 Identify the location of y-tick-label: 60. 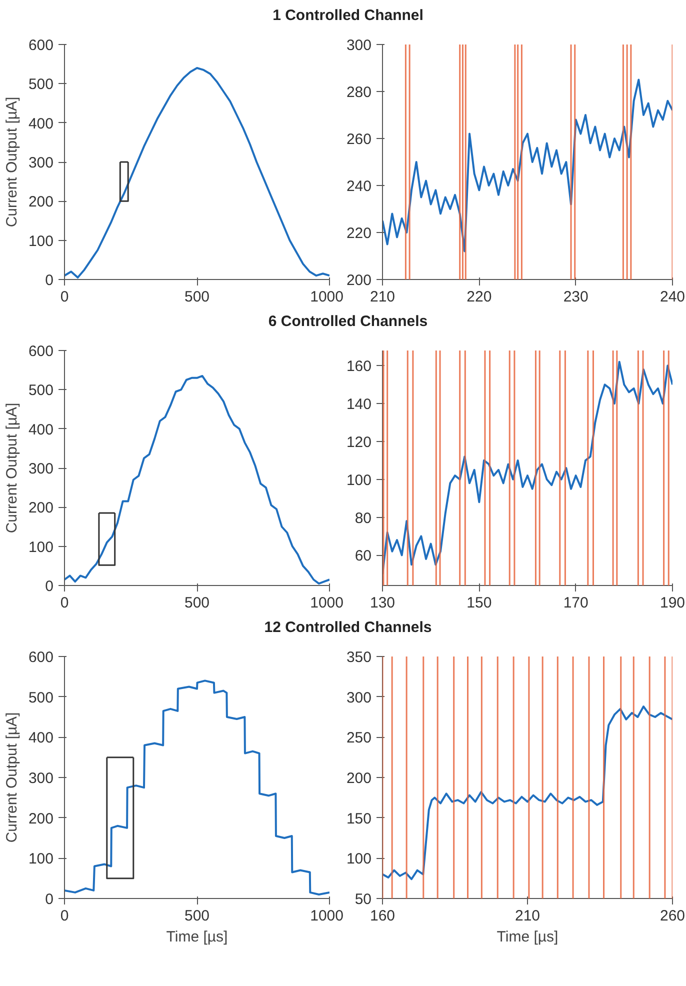
(363, 556).